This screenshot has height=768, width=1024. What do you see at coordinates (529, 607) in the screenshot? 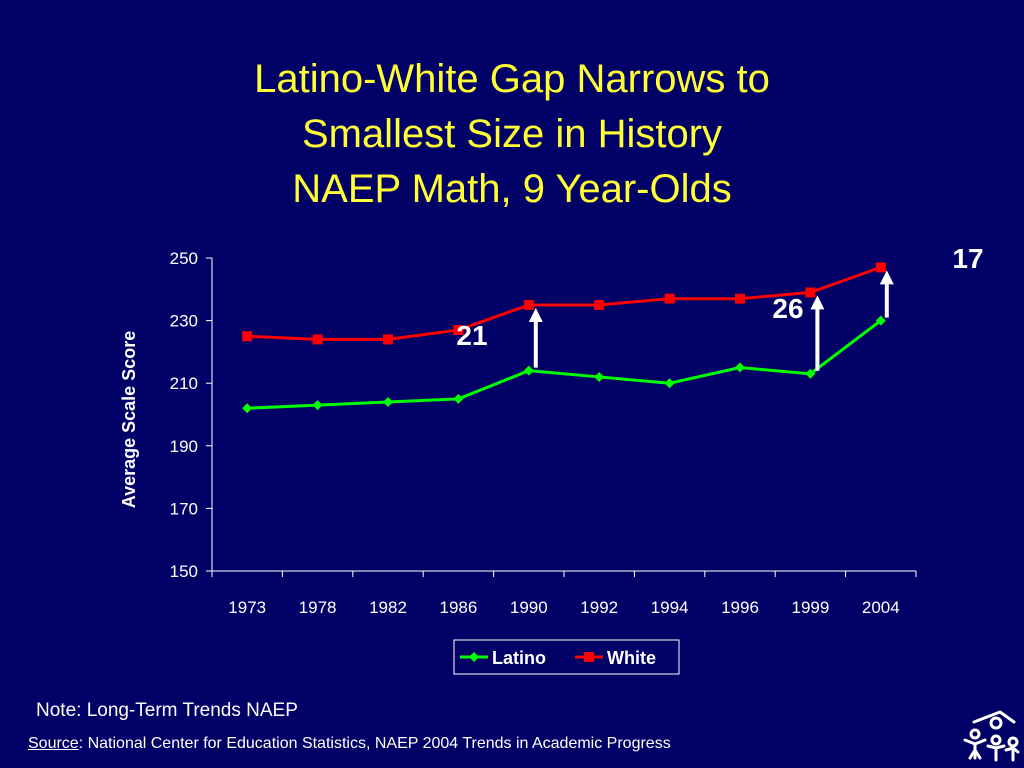
I see `x-tick-label: 1990` at bounding box center [529, 607].